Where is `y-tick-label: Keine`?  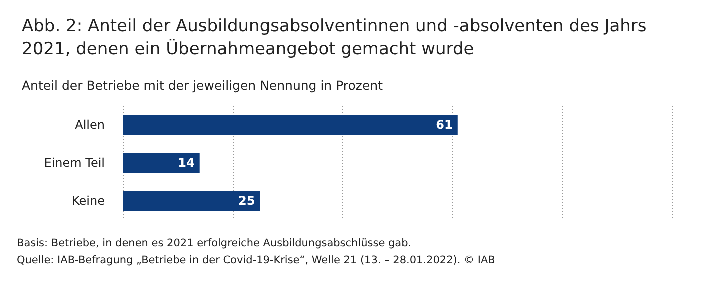
y-tick-label: Keine is located at coordinates (88, 201).